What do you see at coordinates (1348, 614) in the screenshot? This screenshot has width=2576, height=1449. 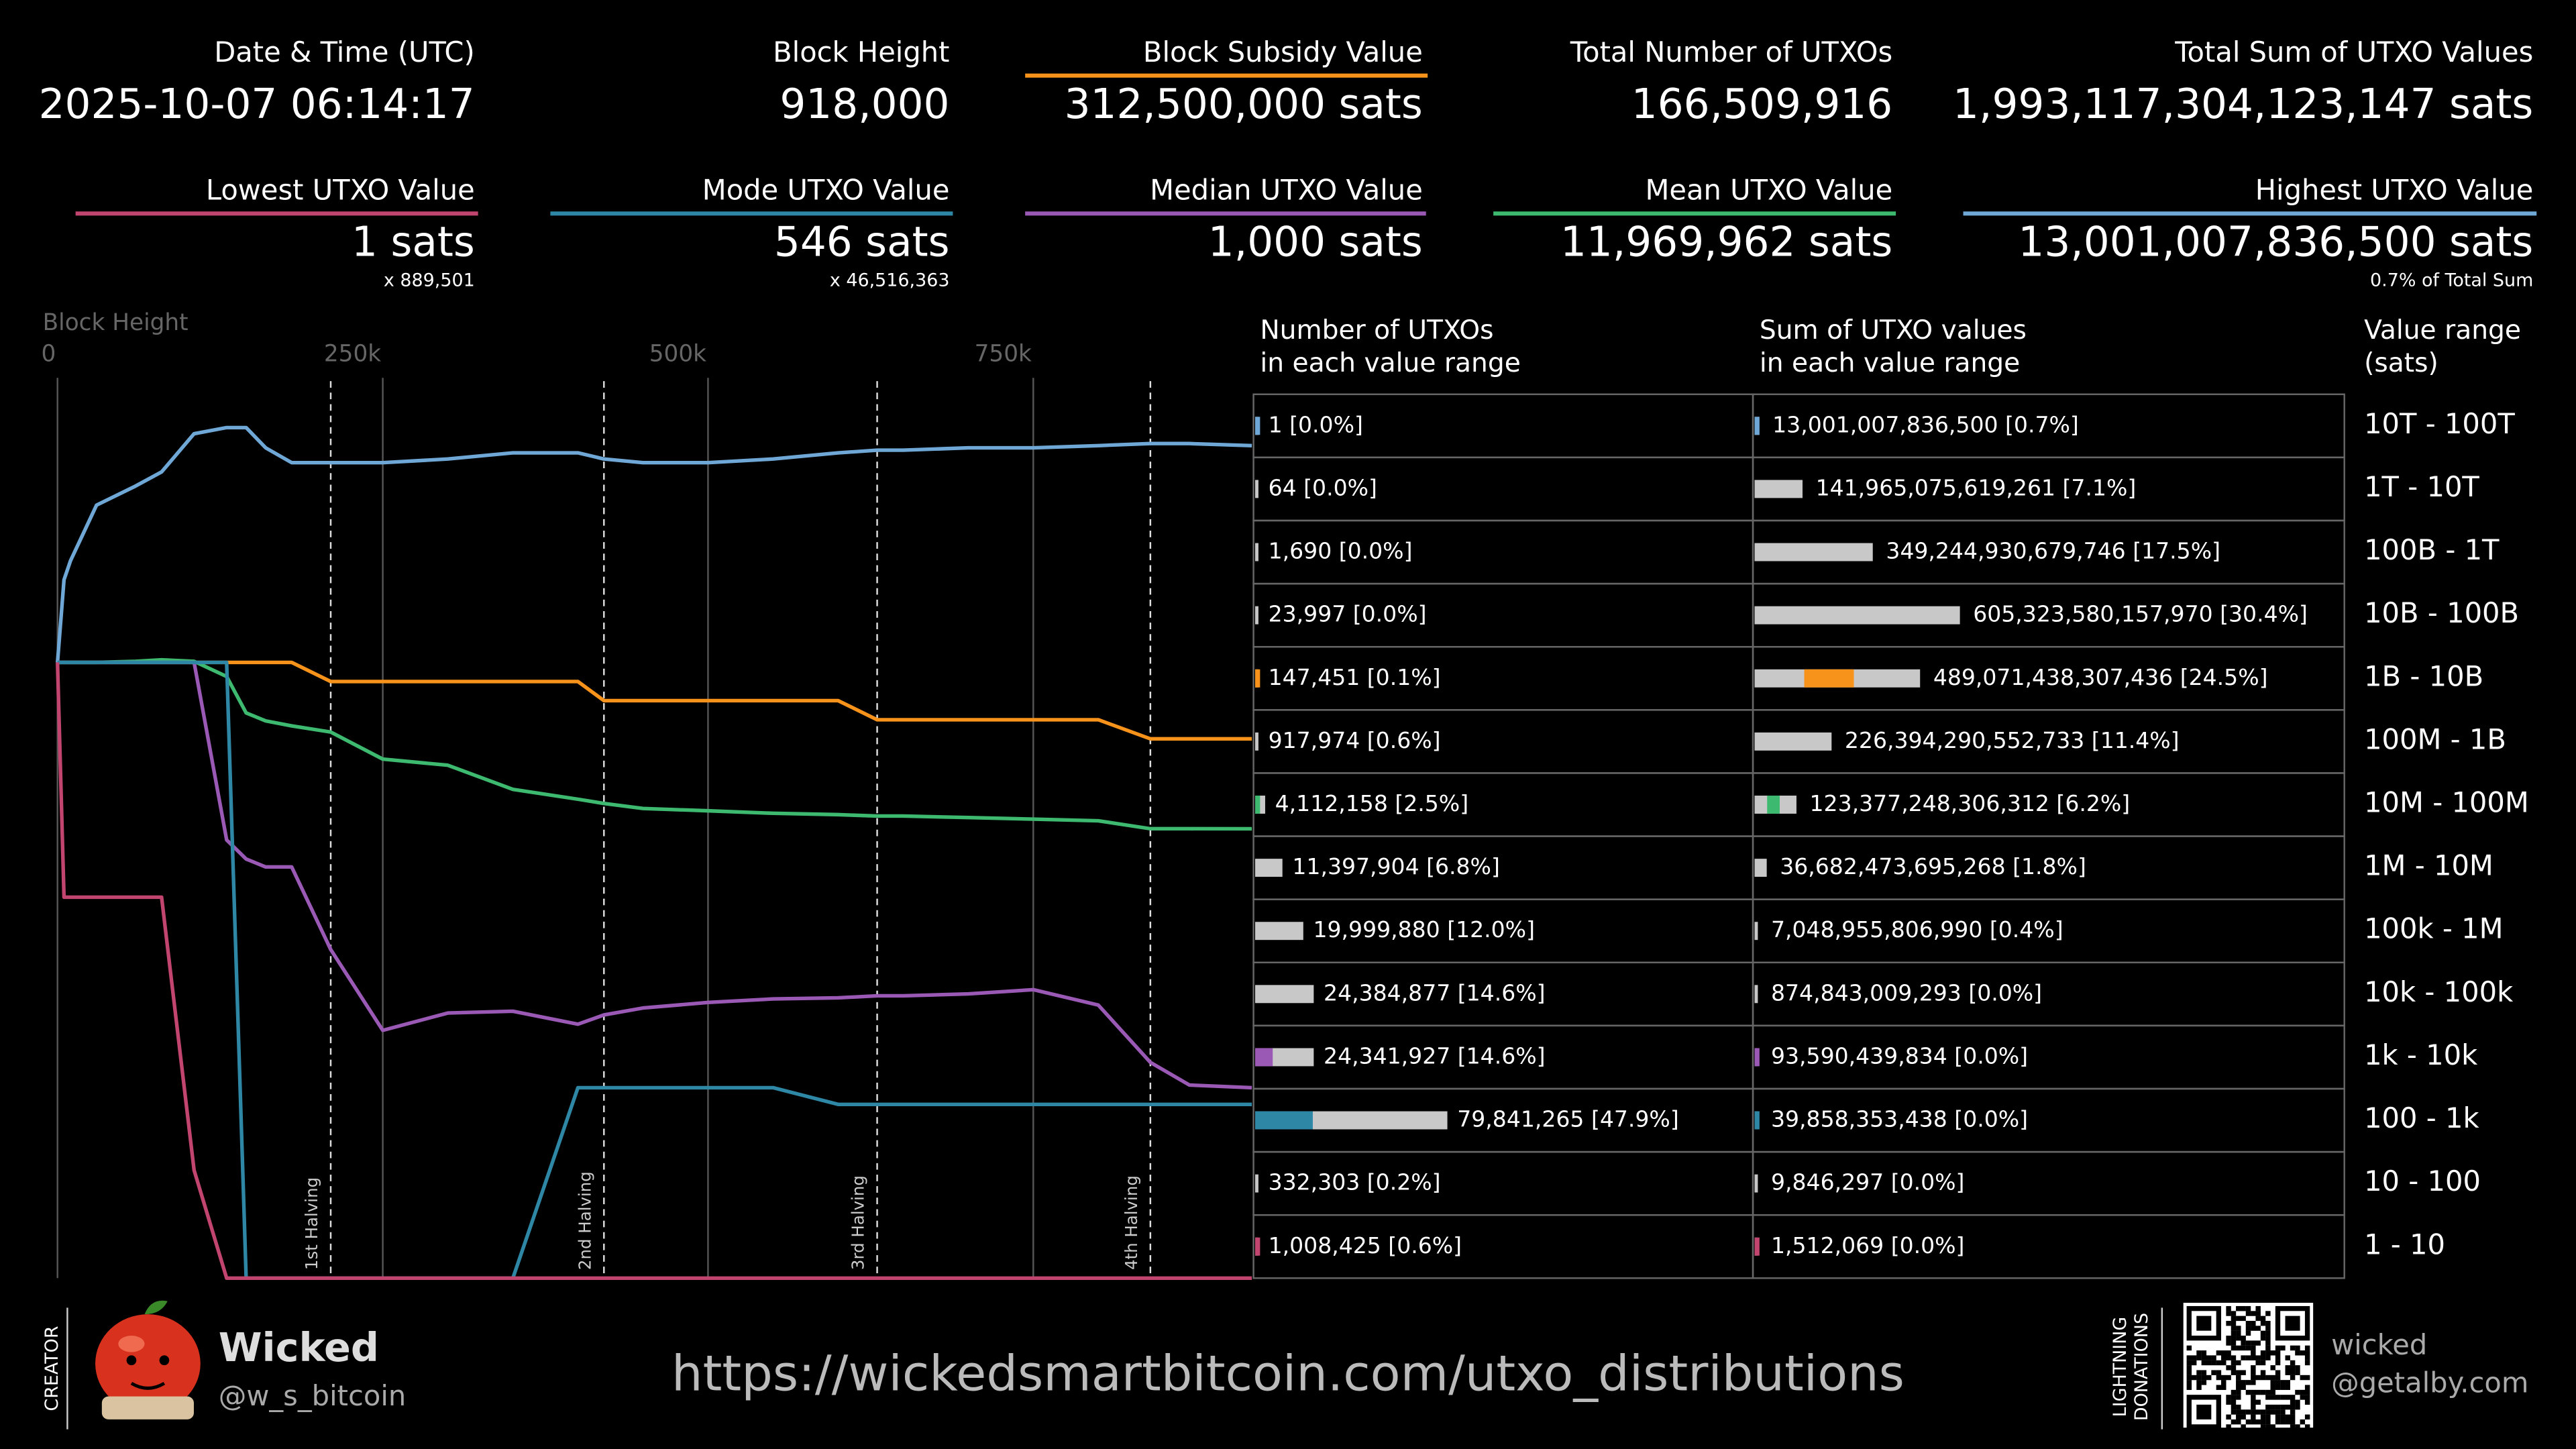 I see `count-label: 23,997 [0.0%]` at bounding box center [1348, 614].